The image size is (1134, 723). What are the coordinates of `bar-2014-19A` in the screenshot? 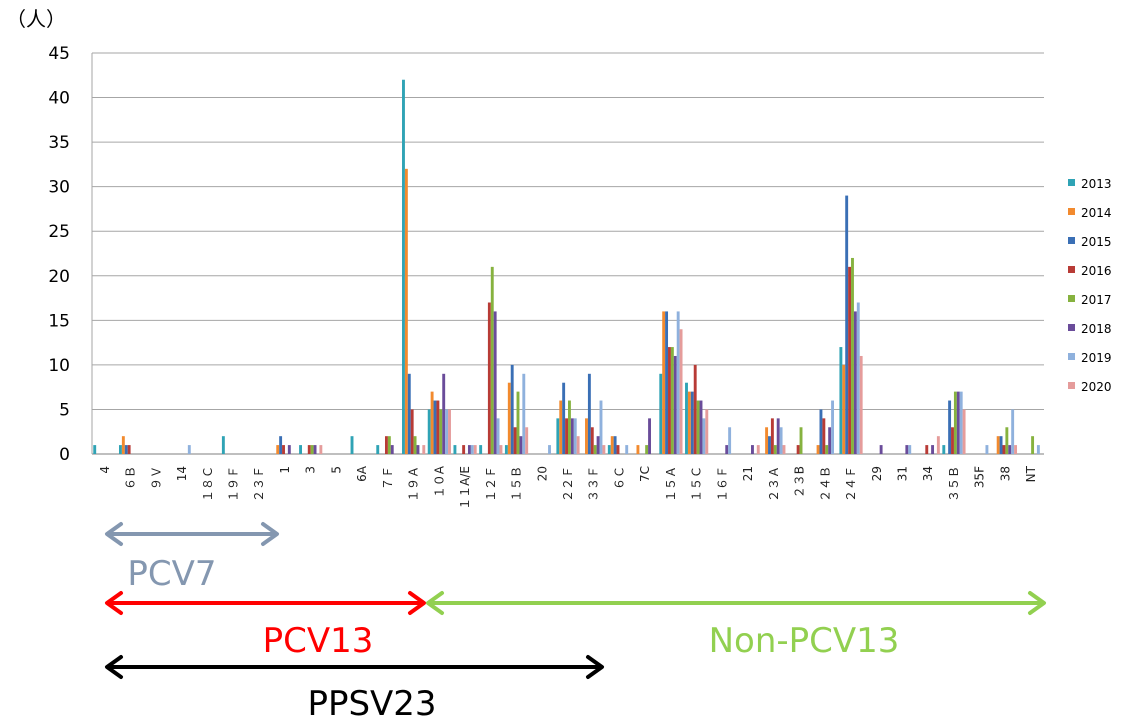 It's located at (406, 311).